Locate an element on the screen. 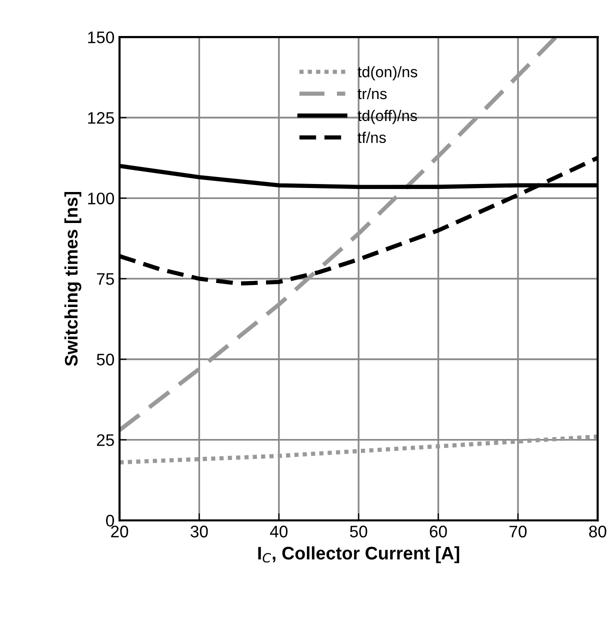 The width and height of the screenshot is (613, 618). x-tick-label: 60 is located at coordinates (438, 532).